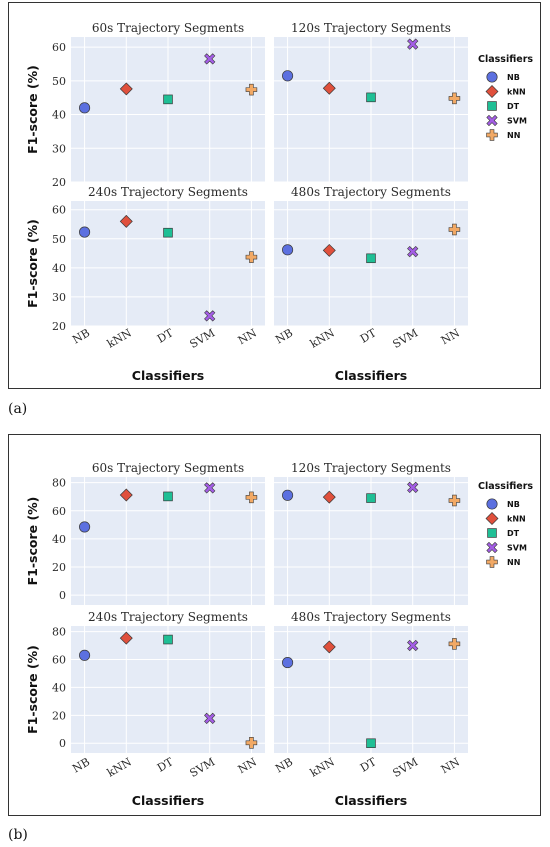  What do you see at coordinates (517, 121) in the screenshot?
I see `legend-label: SVM` at bounding box center [517, 121].